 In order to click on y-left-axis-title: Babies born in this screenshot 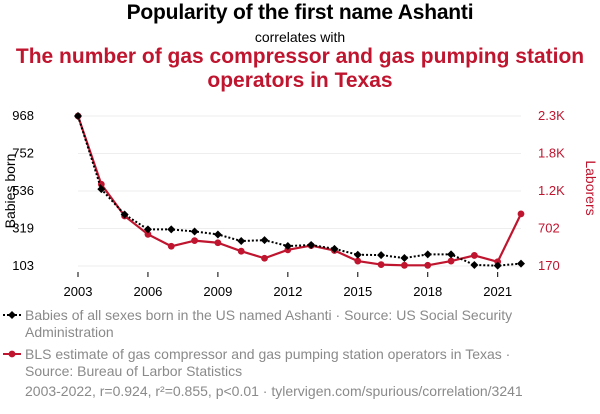, I will do `click(10, 191)`.